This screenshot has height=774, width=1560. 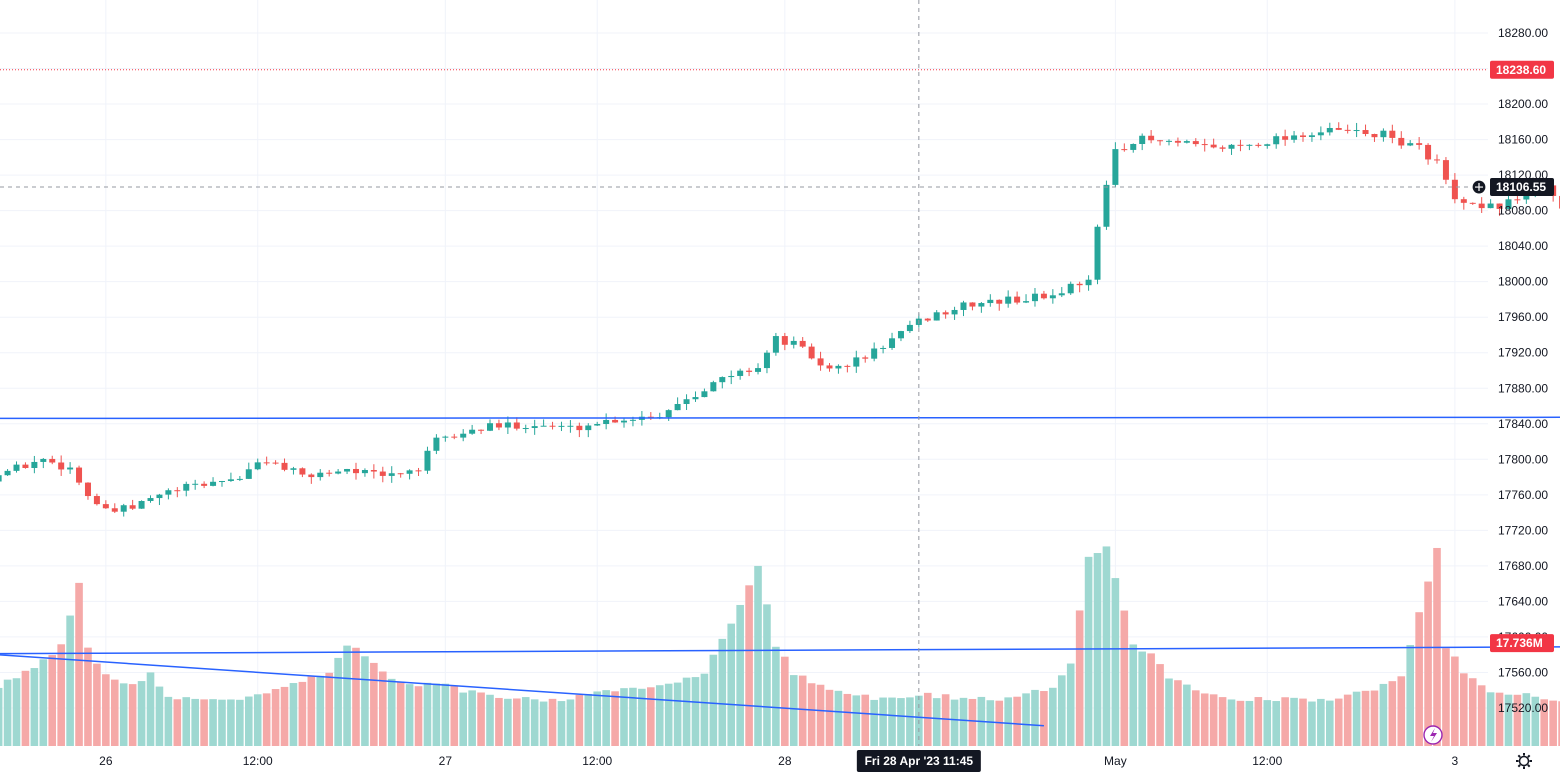 I want to click on volume-level-label-text: 17.736M, so click(x=1519, y=643).